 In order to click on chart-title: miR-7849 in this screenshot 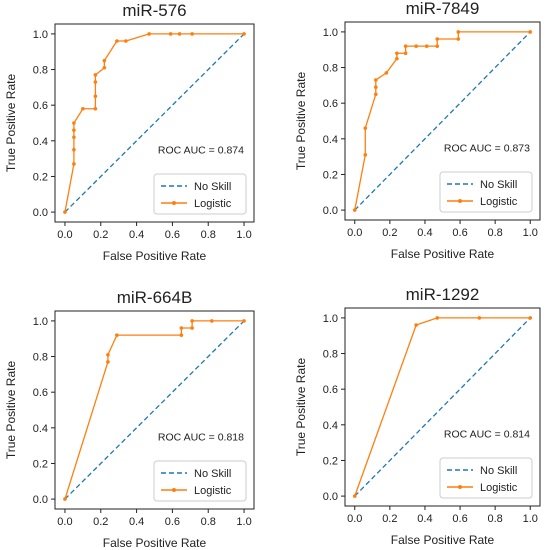, I will do `click(443, 9)`.